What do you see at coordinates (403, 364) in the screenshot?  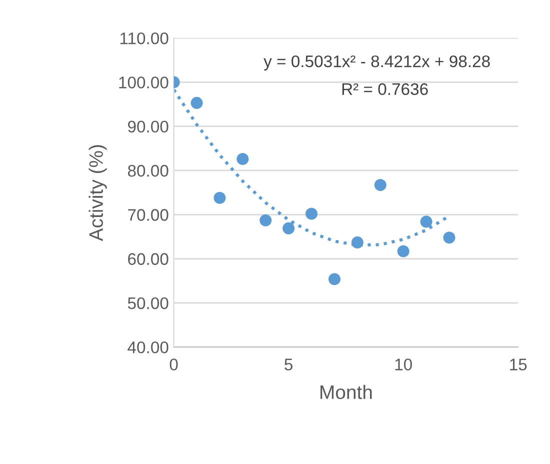 I see `x-tick-label: 10` at bounding box center [403, 364].